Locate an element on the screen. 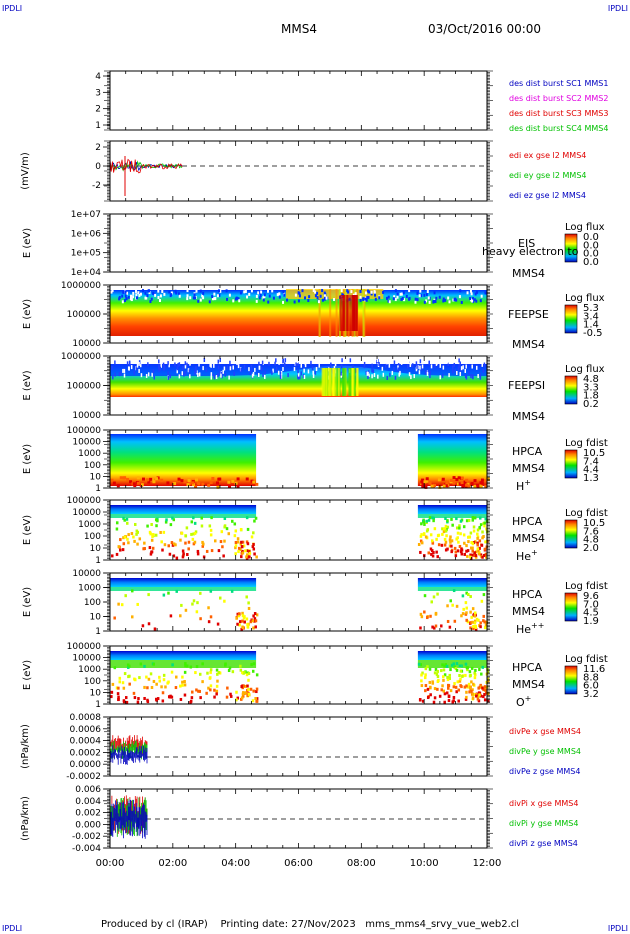 The height and width of the screenshot is (934, 630). y-tick-label-edi: 0 is located at coordinates (98, 167).